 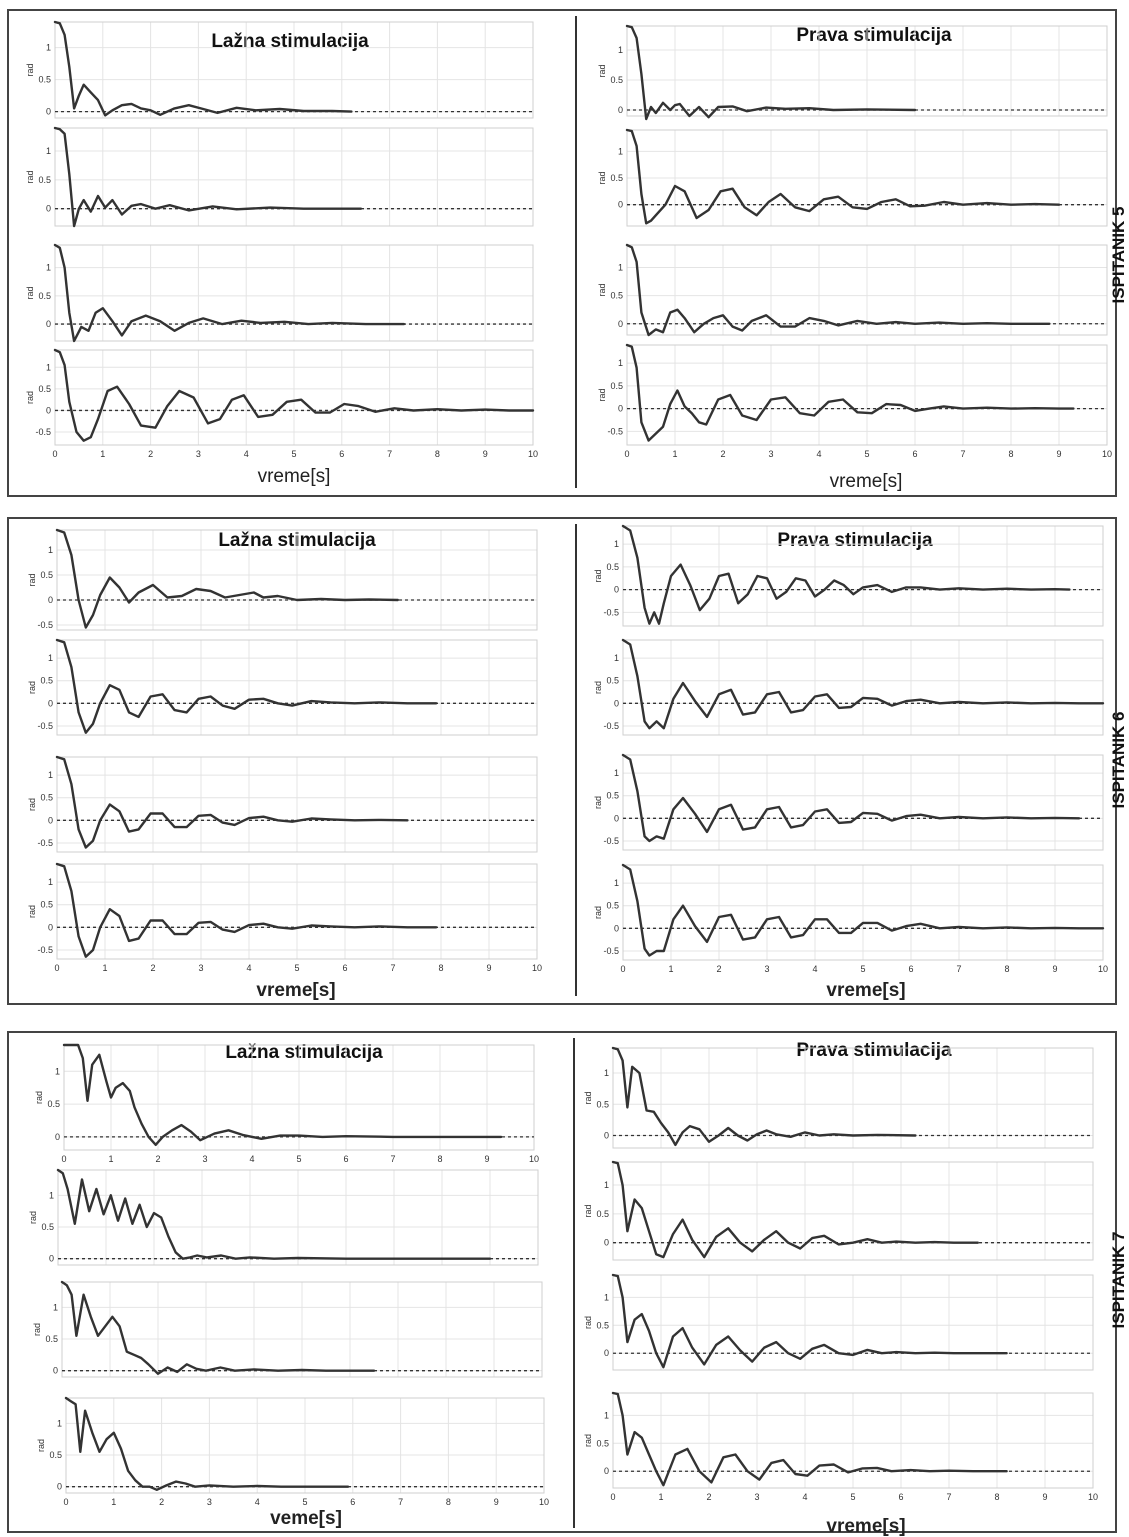 I want to click on chart-panel-23: 0 0.5 1 rad, so click(x=838, y=1322).